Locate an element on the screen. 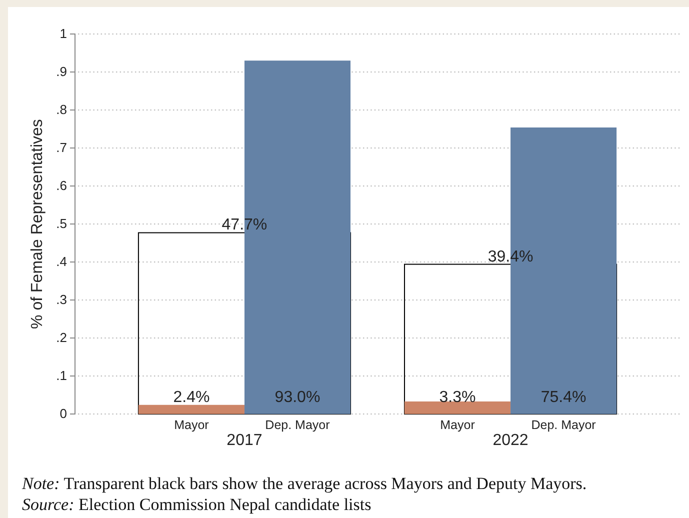  y-tick-label: .4 is located at coordinates (61, 262).